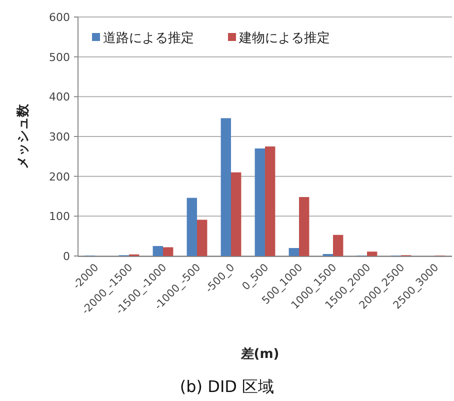 The height and width of the screenshot is (401, 454). What do you see at coordinates (59, 137) in the screenshot?
I see `y-tick-label: 300` at bounding box center [59, 137].